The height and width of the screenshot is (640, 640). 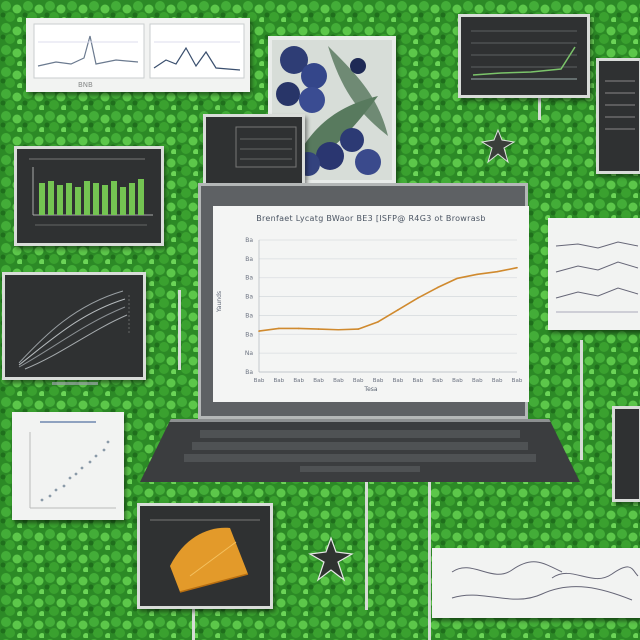 I want to click on bottom-right-white-card, so click(x=536, y=583).